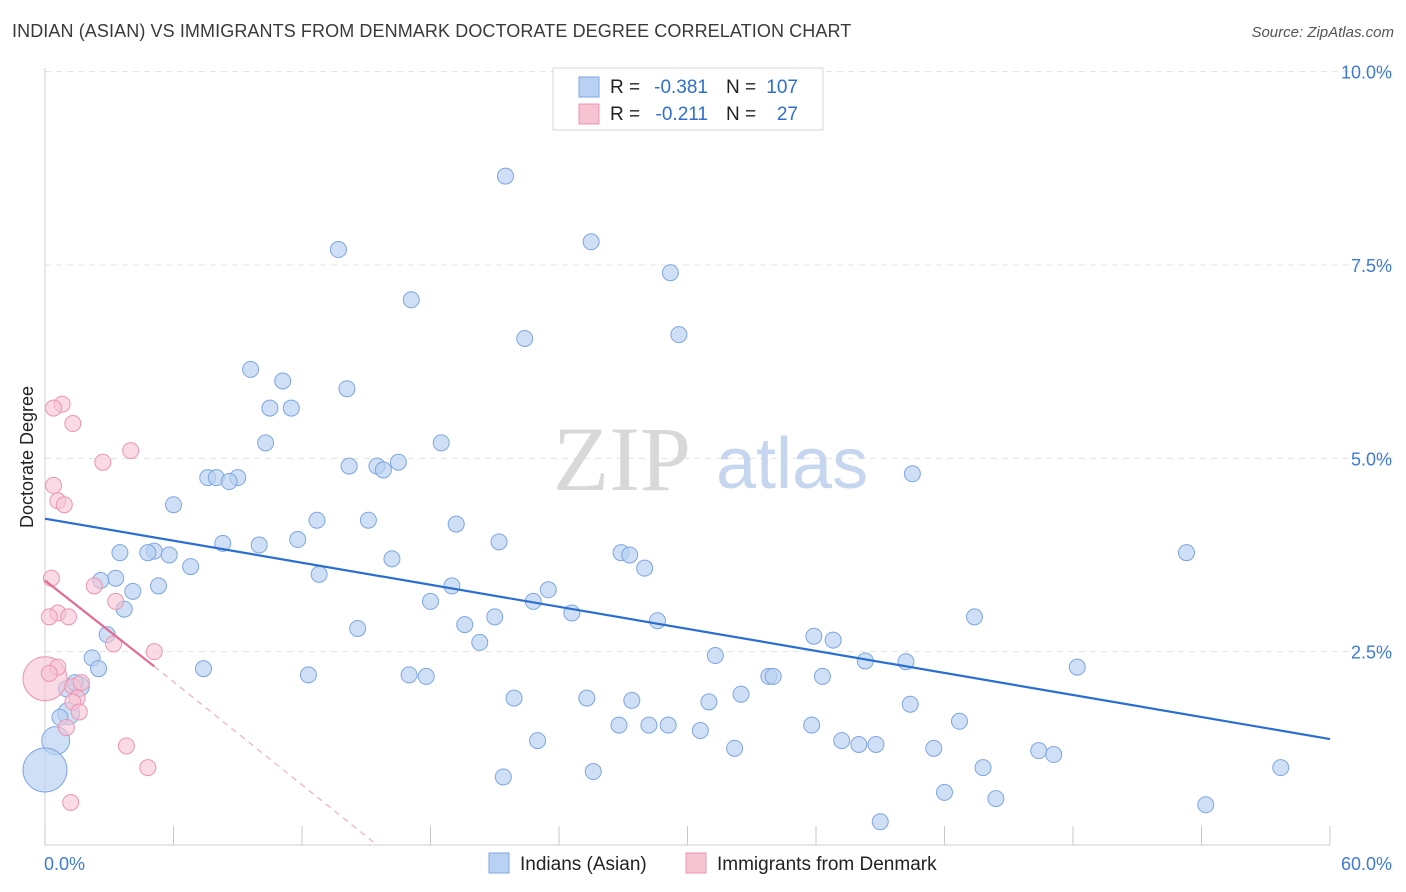  What do you see at coordinates (64, 864) in the screenshot?
I see `x-tick-min: 0.0%` at bounding box center [64, 864].